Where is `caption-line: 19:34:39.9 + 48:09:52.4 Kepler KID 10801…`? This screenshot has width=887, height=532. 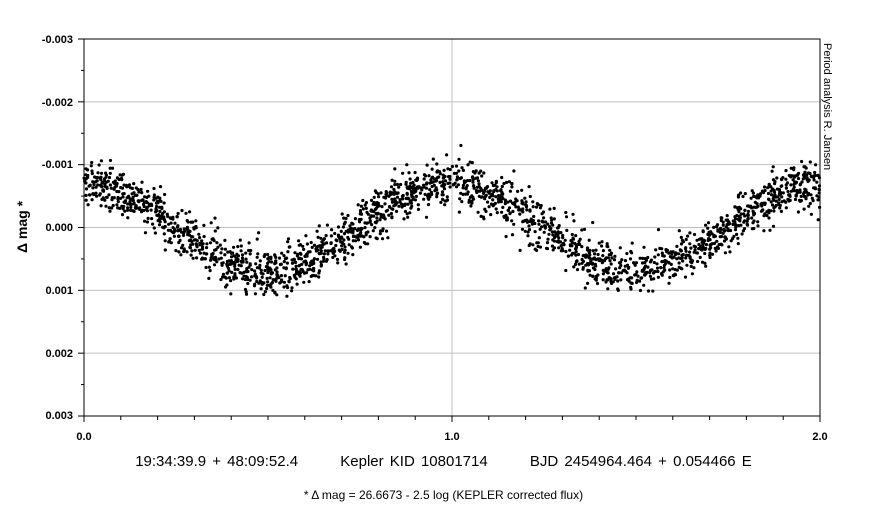
caption-line: 19:34:39.9 + 48:09:52.4 Kepler KID 10801… is located at coordinates (443, 461).